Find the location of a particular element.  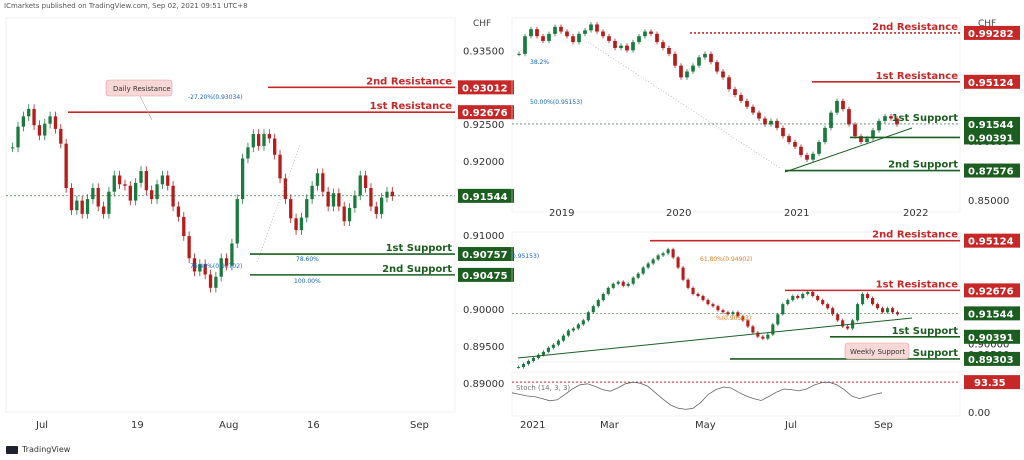

weekly-price-label: 0.91544 is located at coordinates (991, 125).